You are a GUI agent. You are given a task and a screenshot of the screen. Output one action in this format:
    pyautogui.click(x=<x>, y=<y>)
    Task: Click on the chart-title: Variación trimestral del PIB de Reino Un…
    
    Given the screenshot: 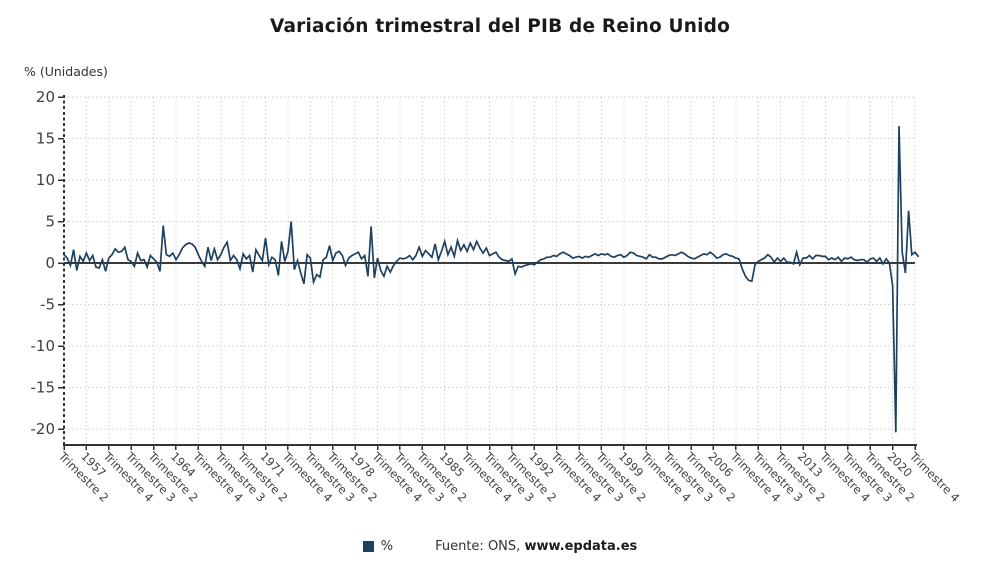 What is the action you would take?
    pyautogui.click(x=500, y=26)
    